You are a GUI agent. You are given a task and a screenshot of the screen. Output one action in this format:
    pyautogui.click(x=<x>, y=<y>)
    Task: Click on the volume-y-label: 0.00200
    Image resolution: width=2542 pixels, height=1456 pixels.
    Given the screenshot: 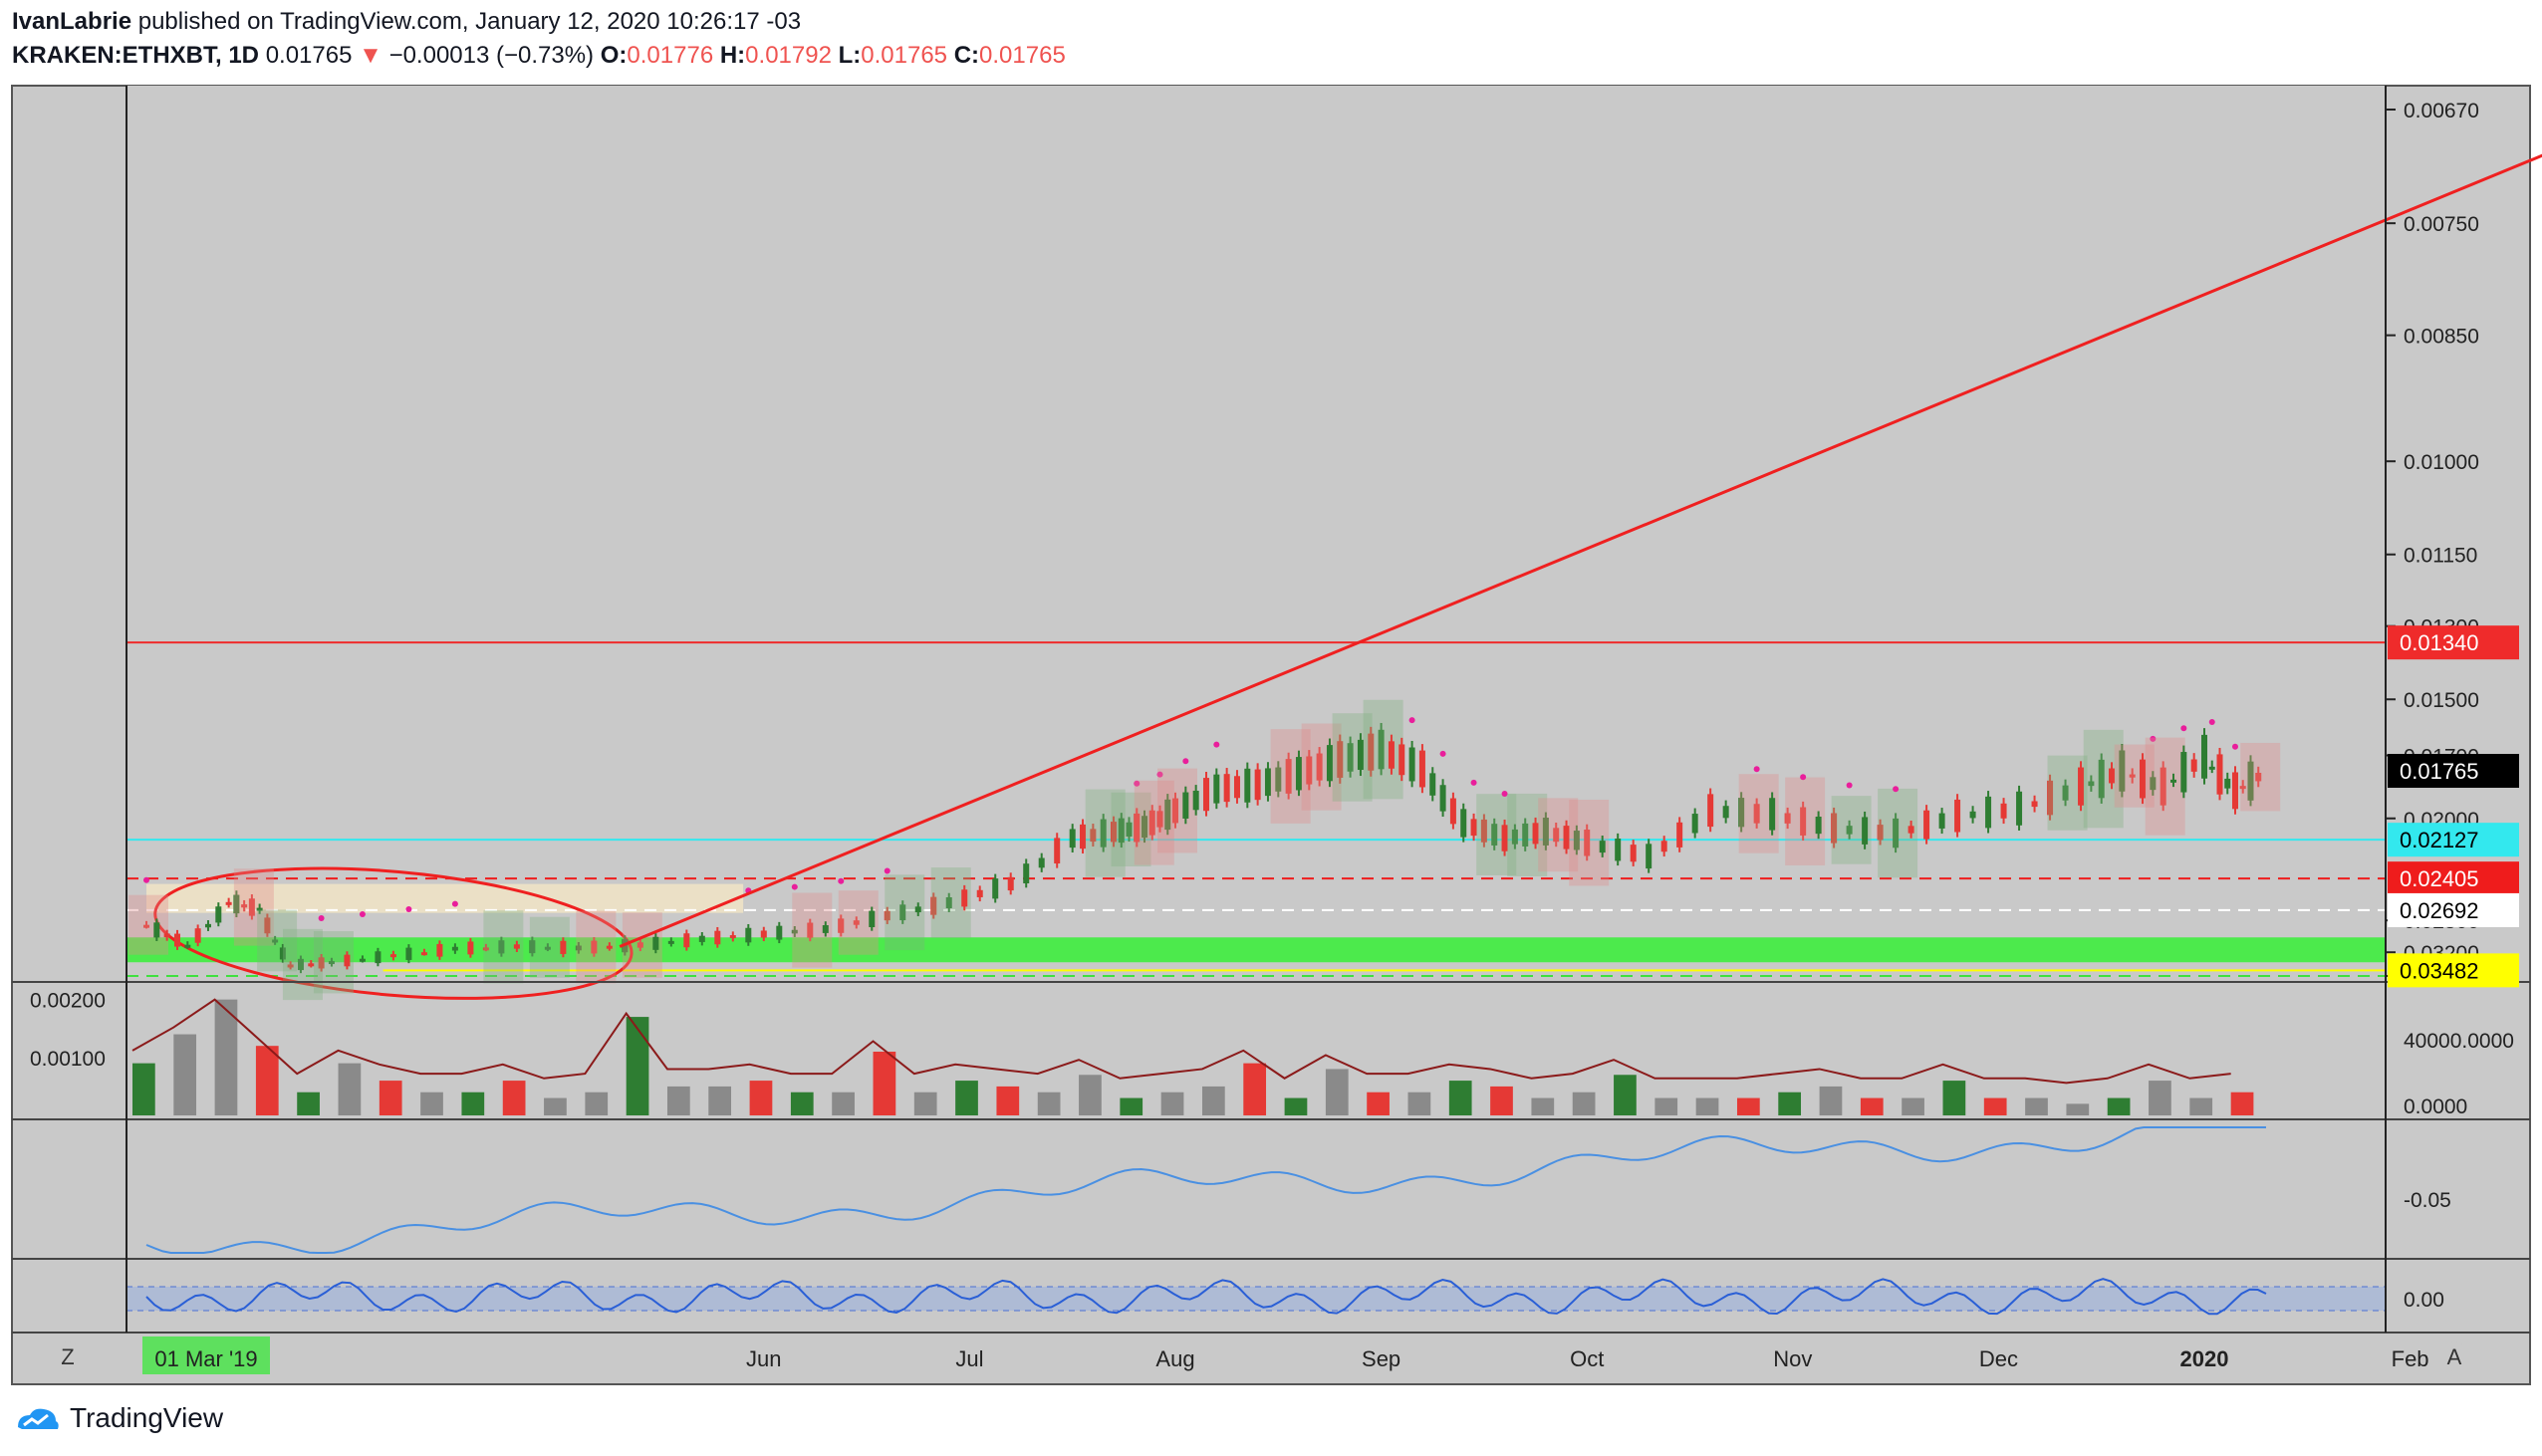 What is the action you would take?
    pyautogui.click(x=68, y=1001)
    